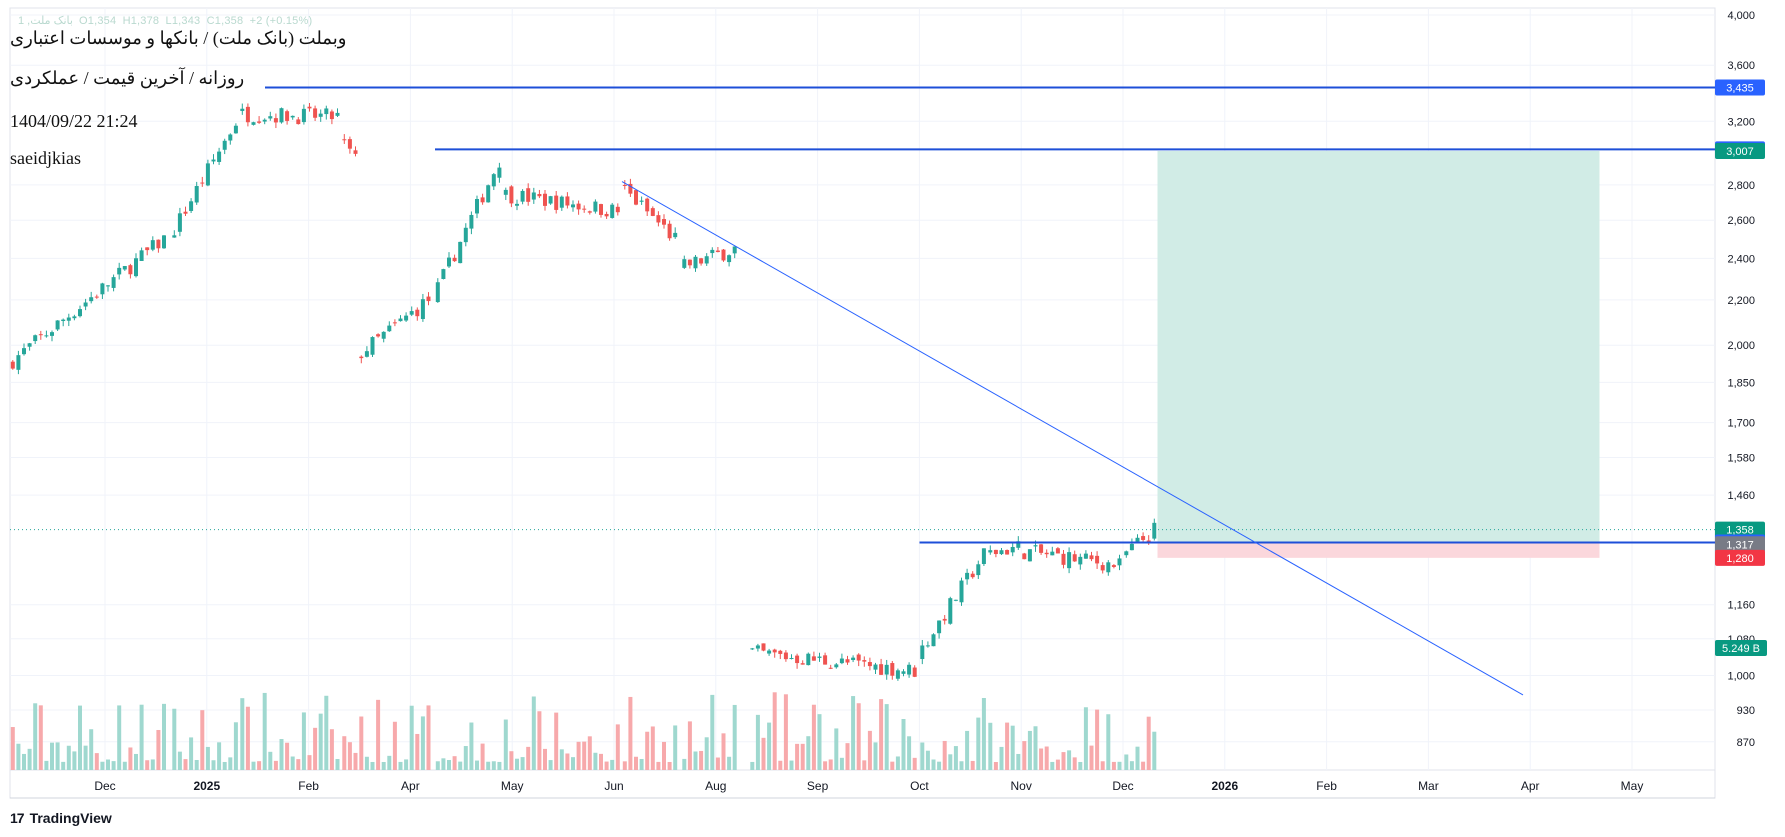  I want to click on x-tick-label: Aug, so click(715, 786).